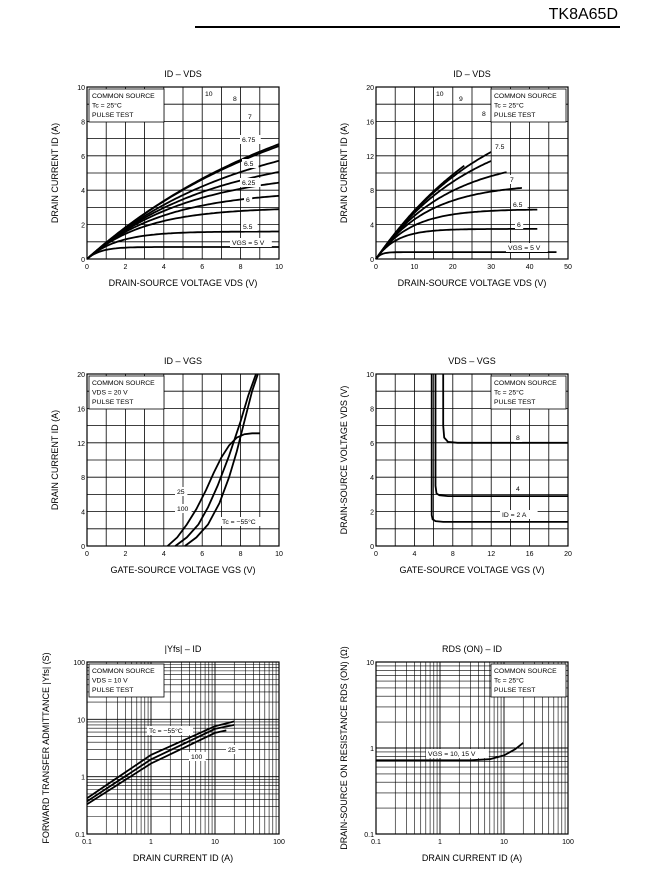  What do you see at coordinates (568, 554) in the screenshot?
I see `x-tick-label: 20` at bounding box center [568, 554].